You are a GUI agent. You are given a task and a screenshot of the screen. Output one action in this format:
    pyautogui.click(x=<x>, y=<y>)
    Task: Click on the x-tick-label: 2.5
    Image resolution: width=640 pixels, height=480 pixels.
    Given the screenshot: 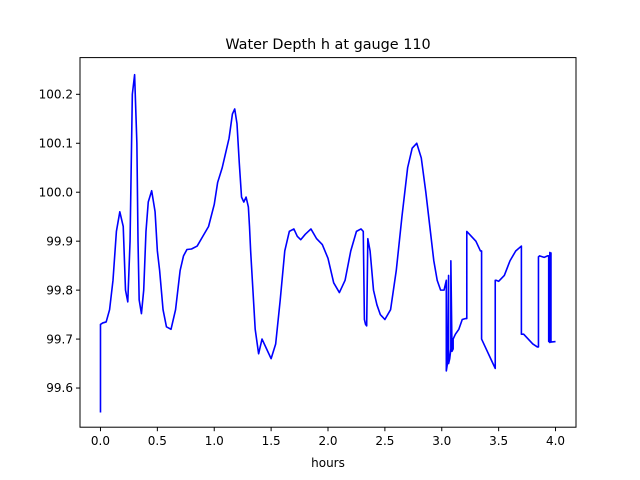 What is the action you would take?
    pyautogui.click(x=384, y=441)
    